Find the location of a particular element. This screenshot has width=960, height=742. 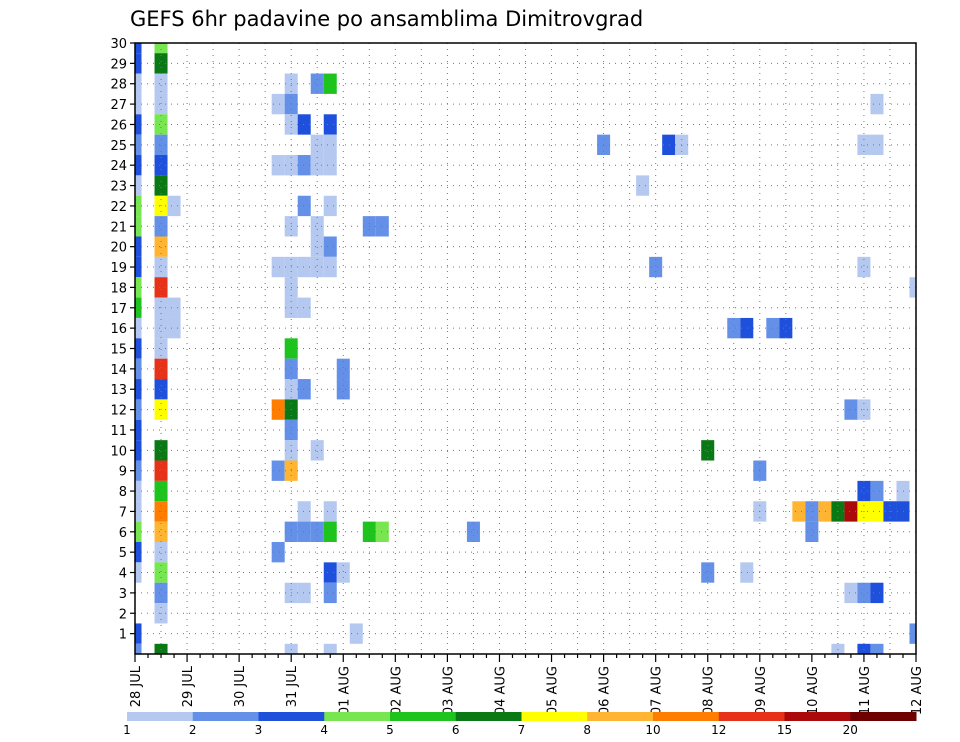

colorbar-label: 8 is located at coordinates (587, 730).